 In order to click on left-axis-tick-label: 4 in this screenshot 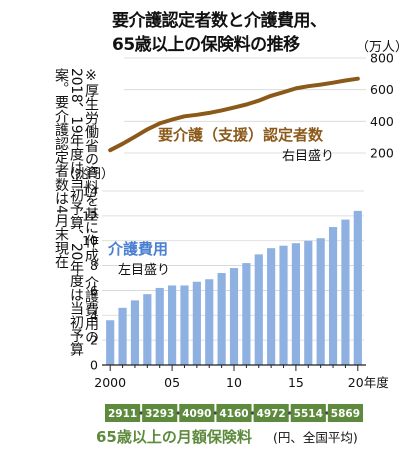, I will do `click(94, 315)`.